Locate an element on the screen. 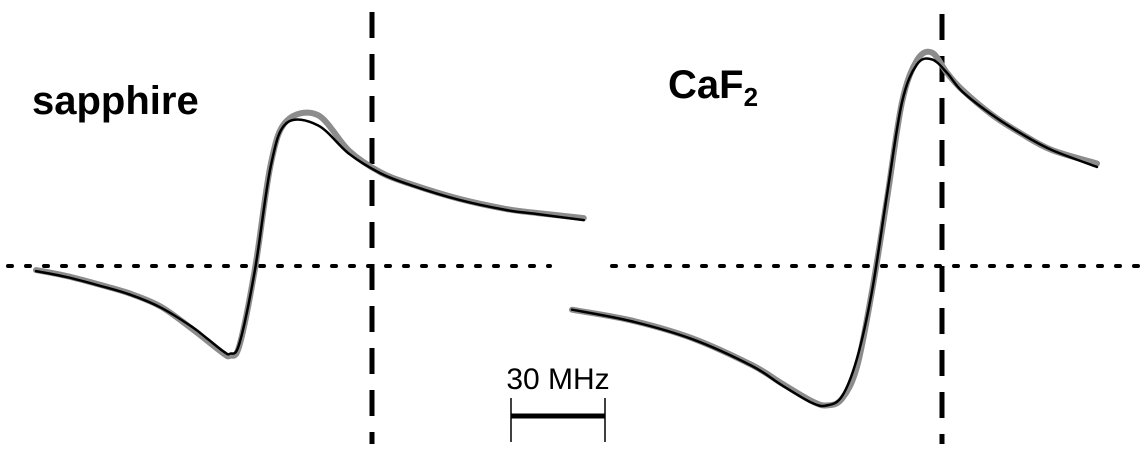  scale-bar: 30 MHz is located at coordinates (558, 402).